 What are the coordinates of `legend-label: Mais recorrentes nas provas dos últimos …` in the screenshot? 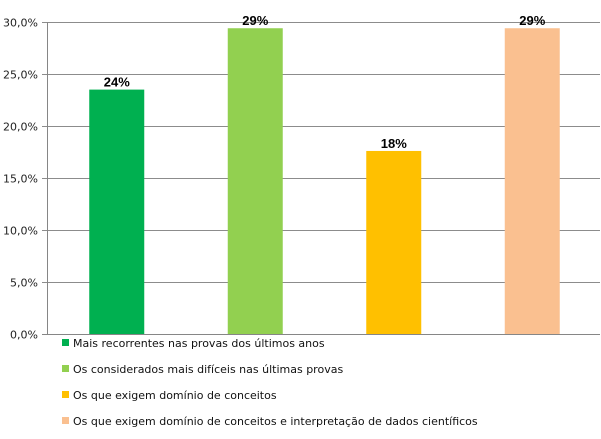 It's located at (199, 343).